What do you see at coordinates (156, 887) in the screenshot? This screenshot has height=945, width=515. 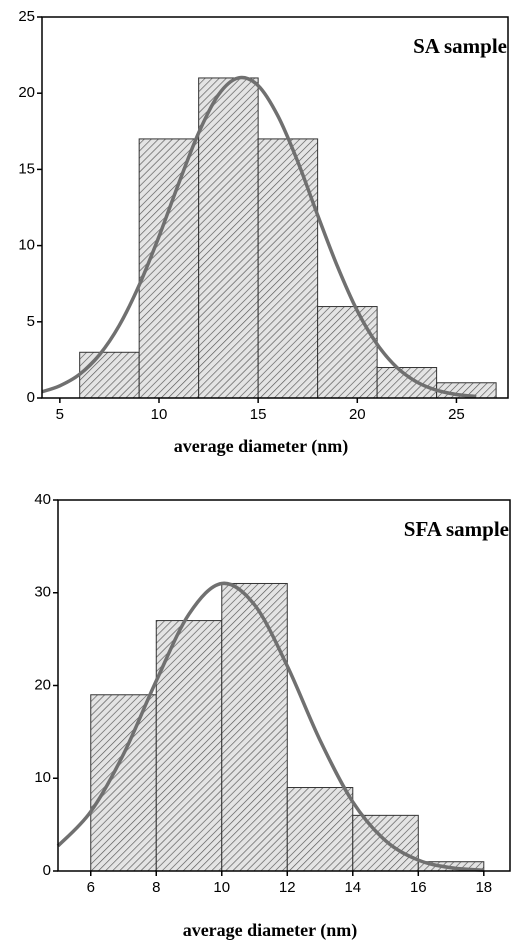 I see `x-tick-label: 8` at bounding box center [156, 887].